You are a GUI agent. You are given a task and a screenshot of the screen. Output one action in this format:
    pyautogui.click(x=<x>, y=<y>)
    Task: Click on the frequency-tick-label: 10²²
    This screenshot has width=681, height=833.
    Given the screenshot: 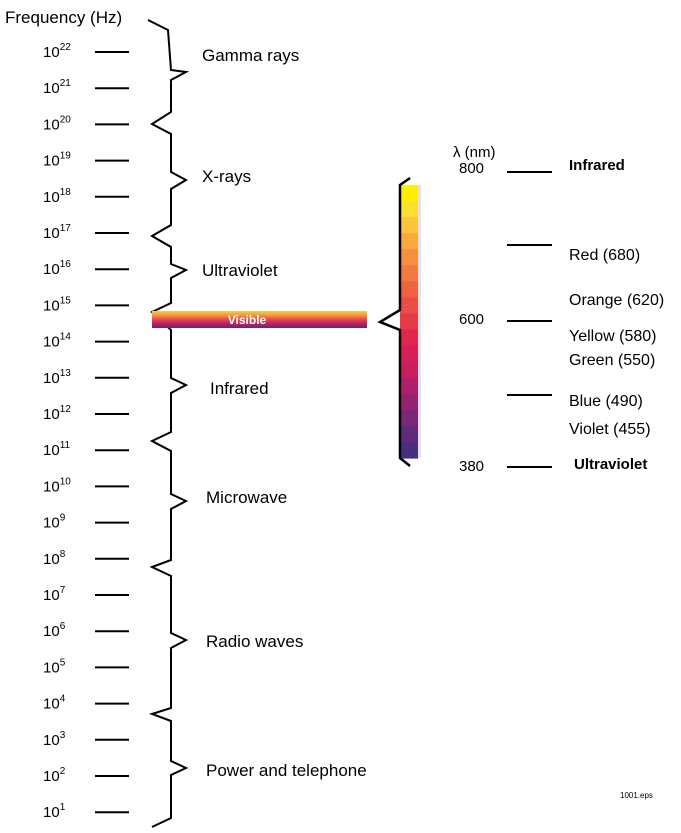 What is the action you would take?
    pyautogui.click(x=57, y=51)
    